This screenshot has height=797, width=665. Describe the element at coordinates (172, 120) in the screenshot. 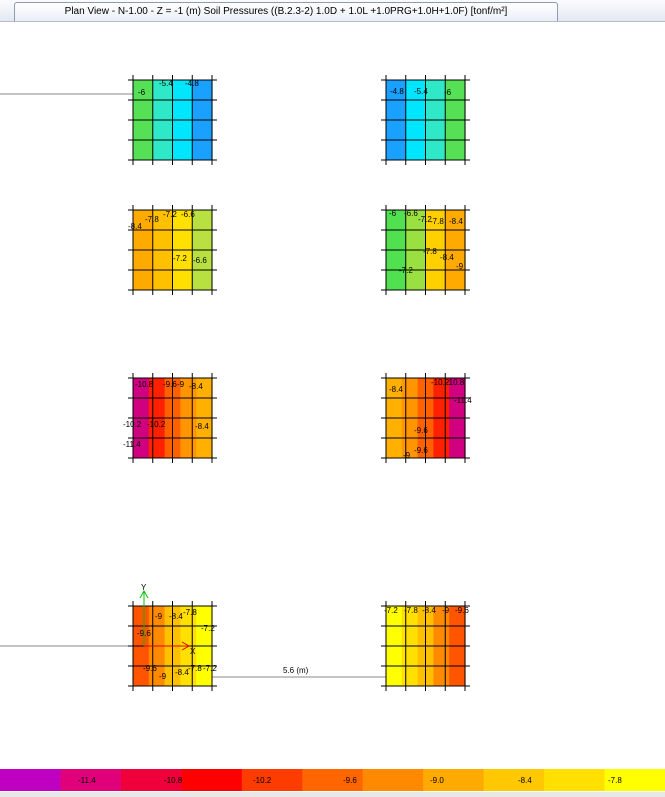

I see `footing-pressure-plot: -6 -5.4 -4.8` at that location.